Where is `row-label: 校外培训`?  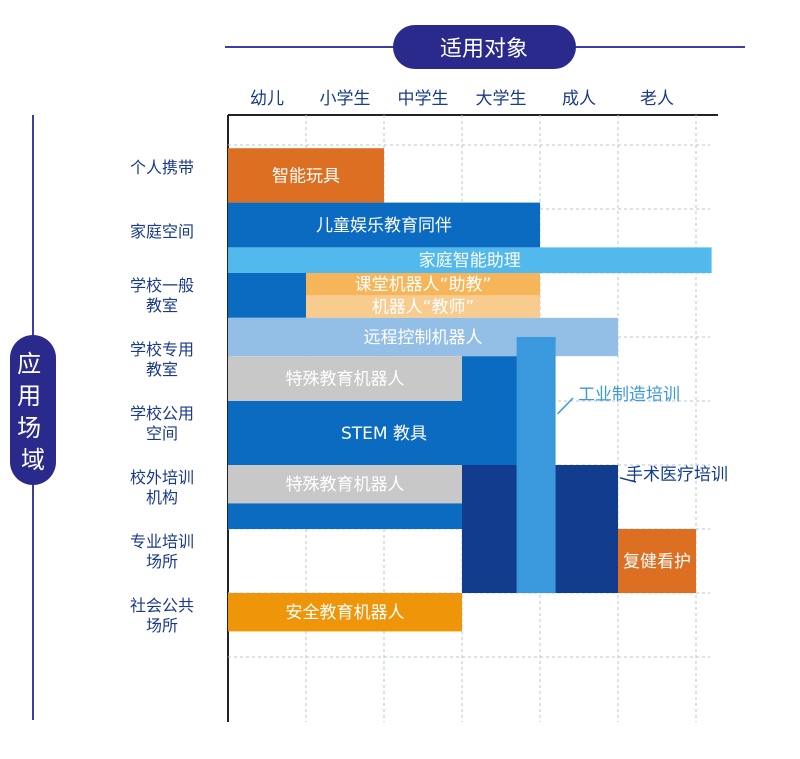 row-label: 校外培训 is located at coordinates (162, 477).